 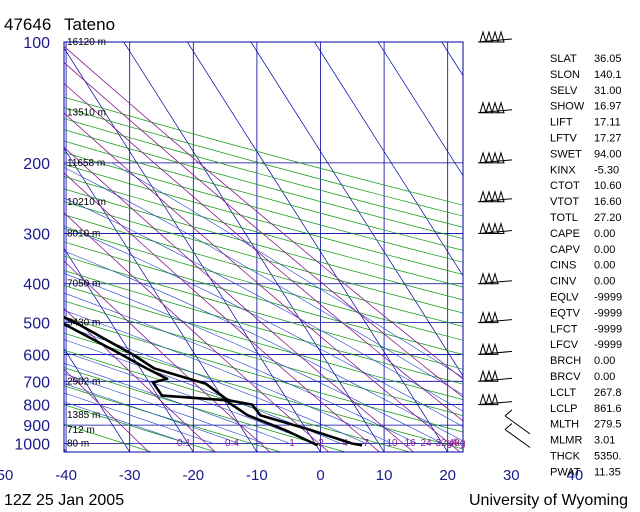 I want to click on index-name: LFTV, so click(x=564, y=139).